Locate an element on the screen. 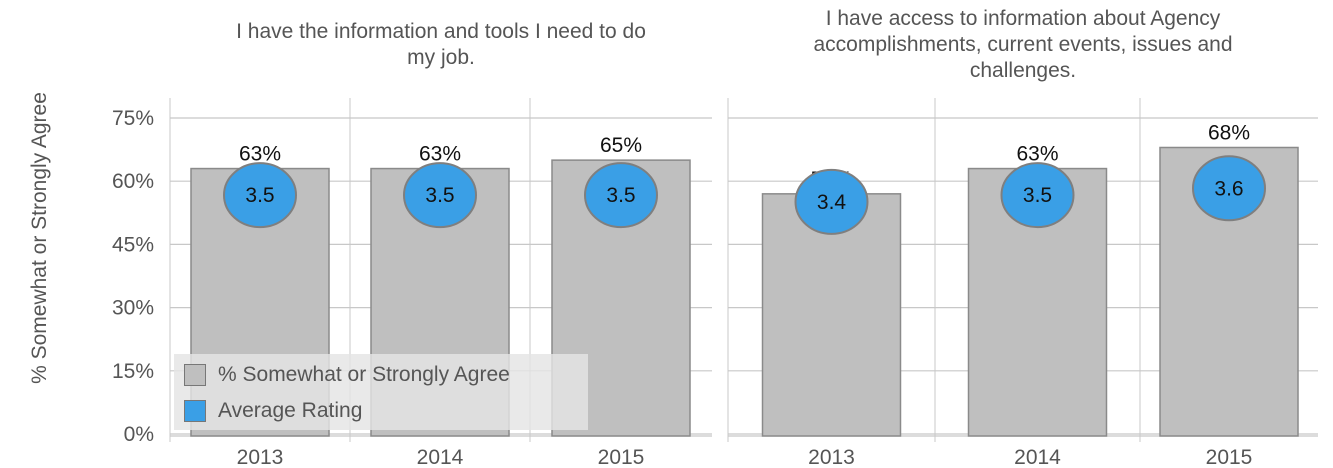  y-tick-label: 75% is located at coordinates (133, 118).